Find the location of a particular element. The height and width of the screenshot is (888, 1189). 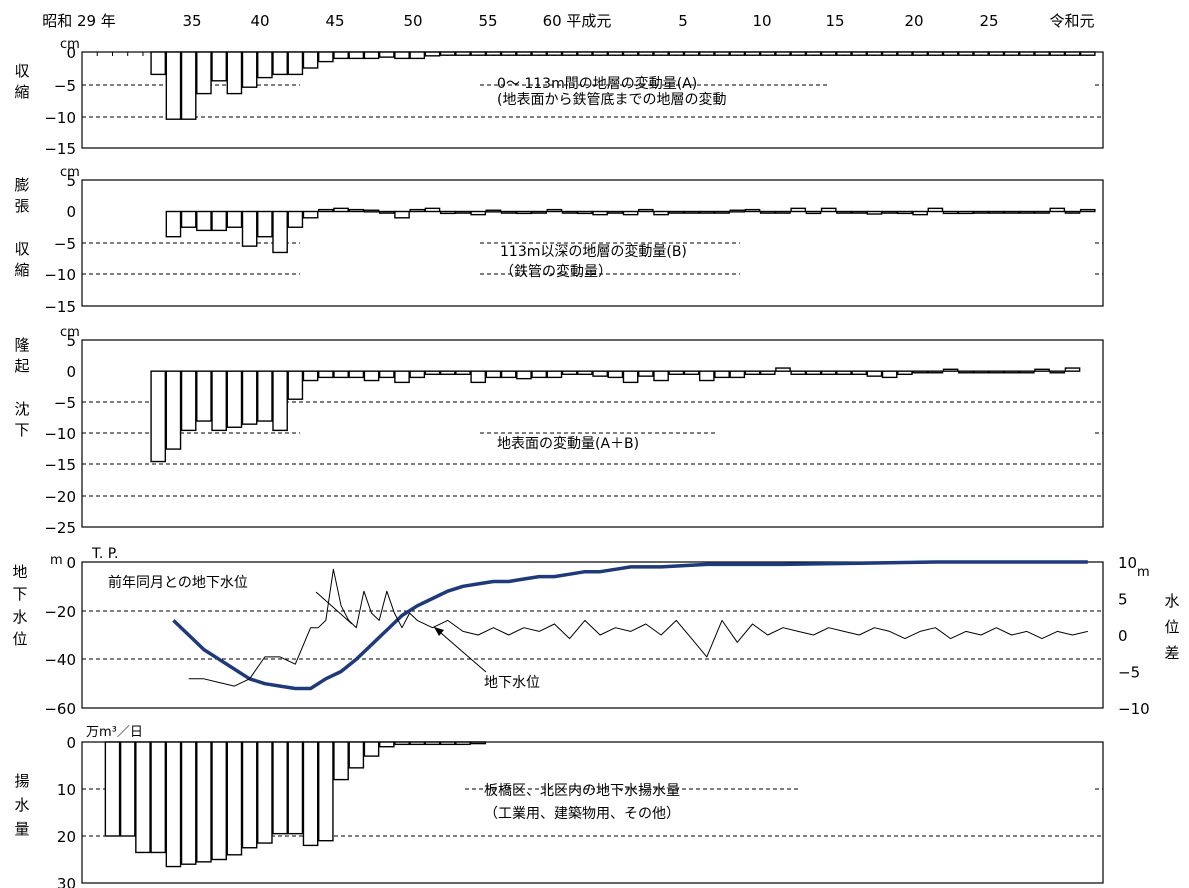

datum-label: T. P. is located at coordinates (105, 554).